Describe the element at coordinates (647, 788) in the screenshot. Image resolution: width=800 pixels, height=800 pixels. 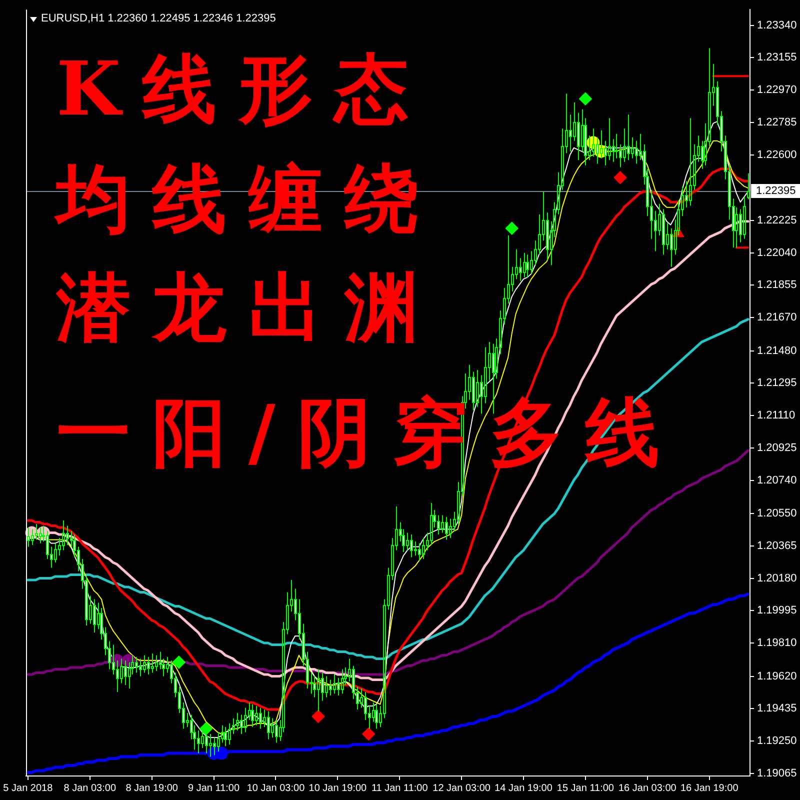
I see `x-tick-label: 16 Jan 03:00` at that location.